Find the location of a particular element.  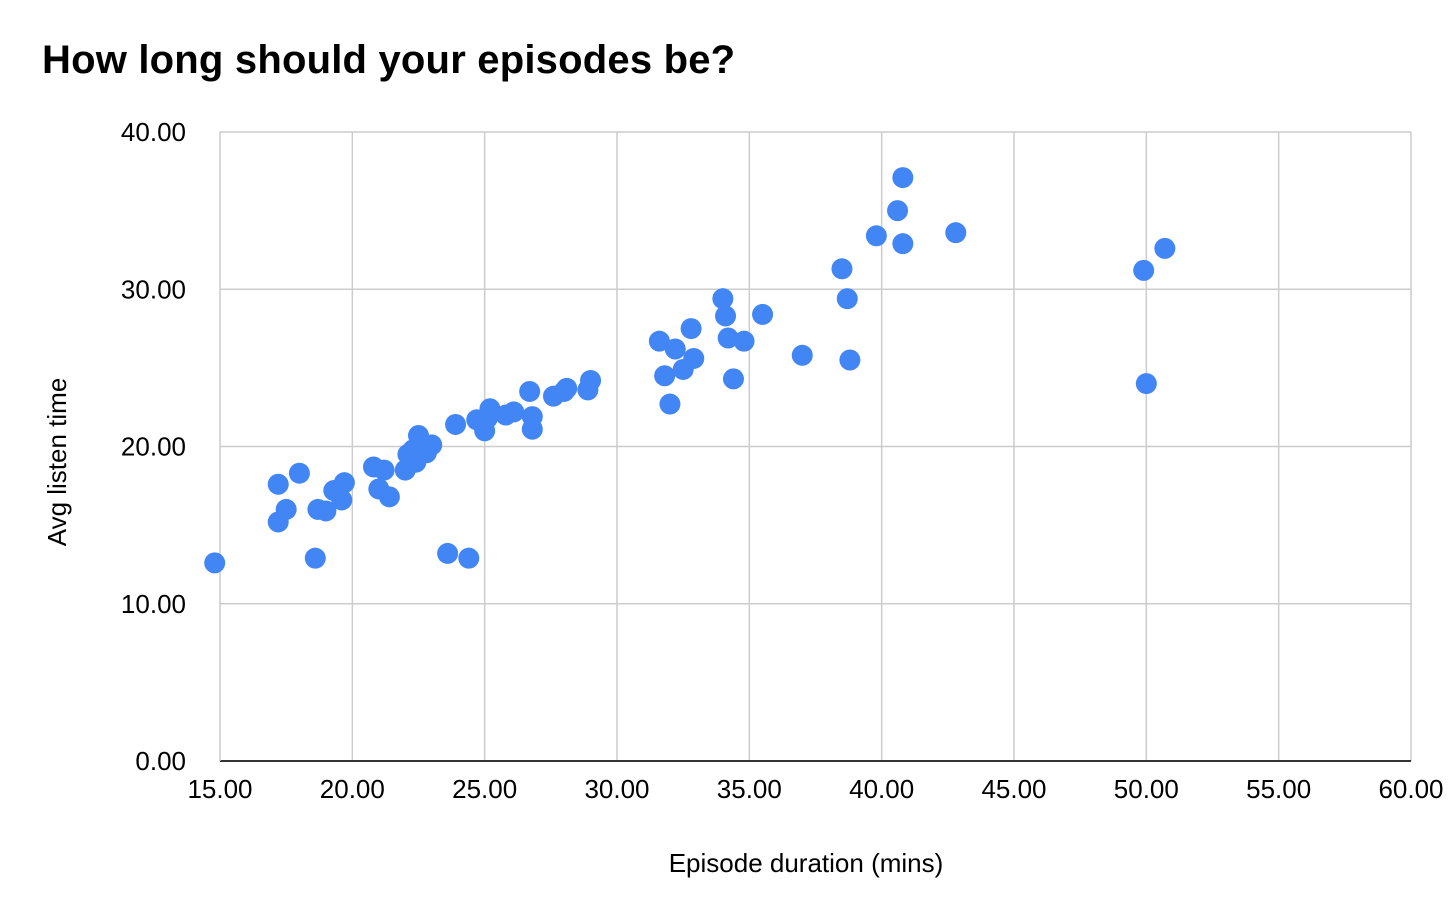

y-tick-label: 10.00 is located at coordinates (153, 604).